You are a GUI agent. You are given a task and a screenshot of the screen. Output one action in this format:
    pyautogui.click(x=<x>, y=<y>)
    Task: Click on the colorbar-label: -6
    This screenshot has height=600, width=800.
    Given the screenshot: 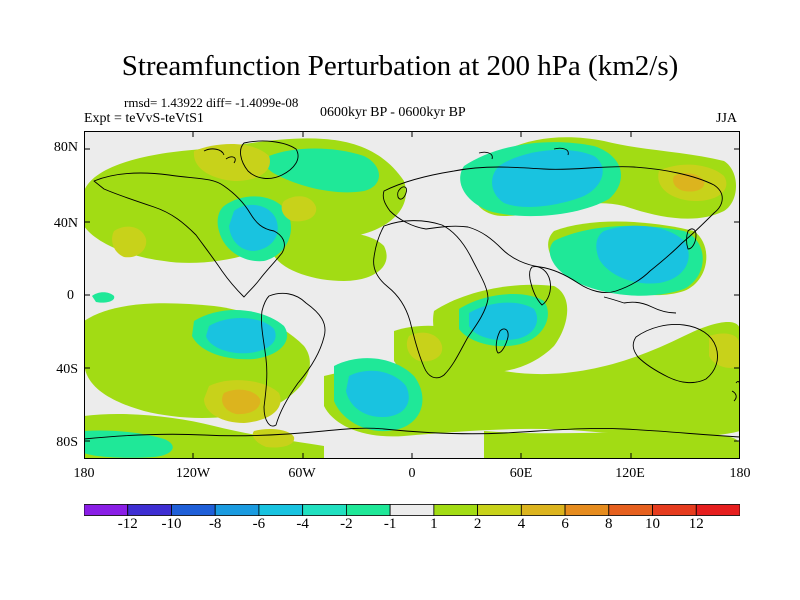 What is the action you would take?
    pyautogui.click(x=259, y=524)
    